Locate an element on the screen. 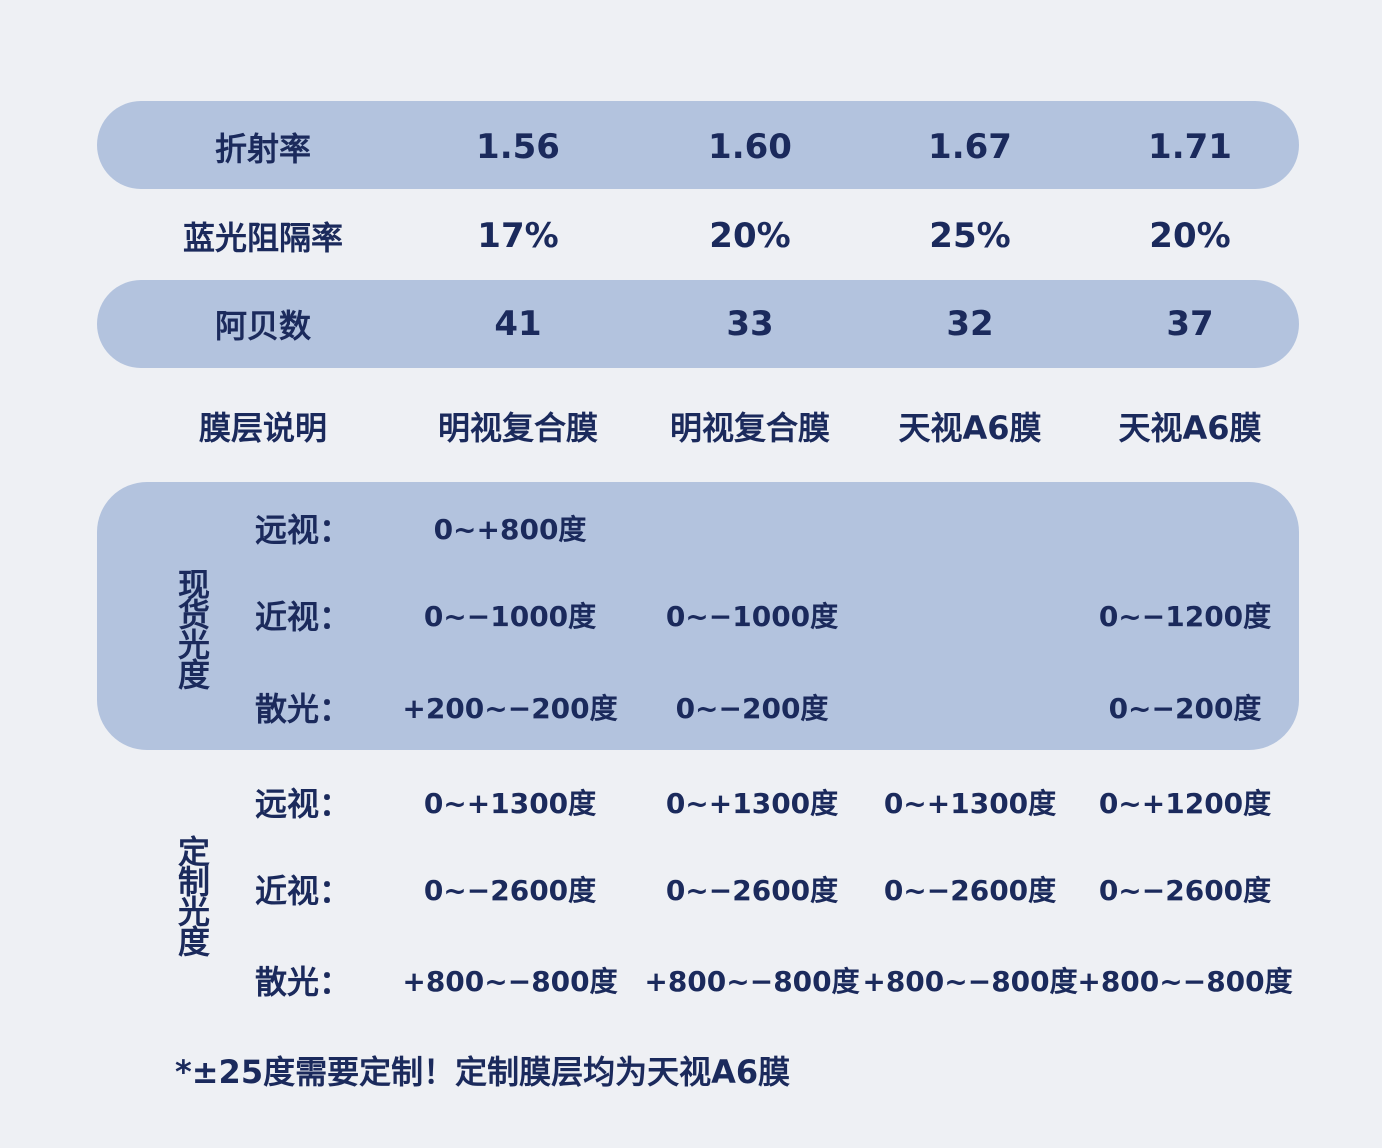 This screenshot has height=1148, width=1382. cell: 0~+1200度 is located at coordinates (1185, 803).